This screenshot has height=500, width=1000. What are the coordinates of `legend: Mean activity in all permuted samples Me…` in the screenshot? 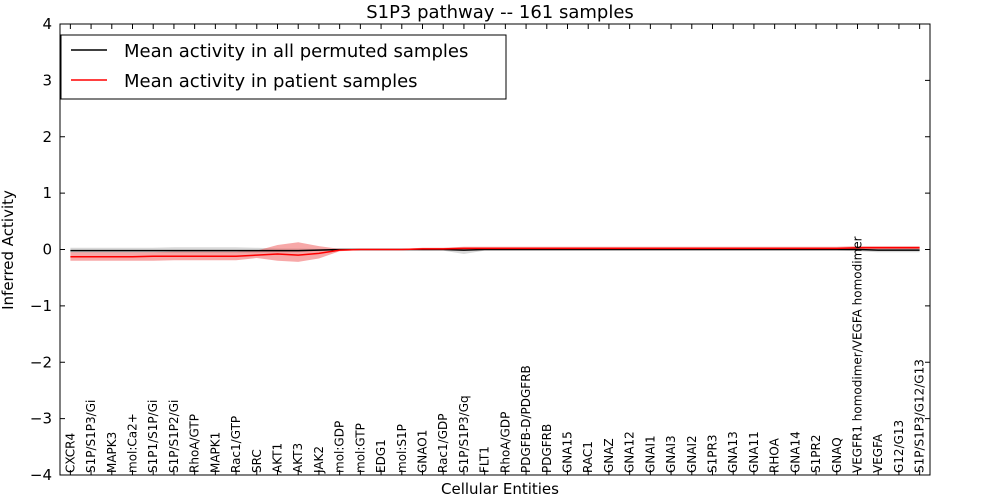 It's located at (283, 67).